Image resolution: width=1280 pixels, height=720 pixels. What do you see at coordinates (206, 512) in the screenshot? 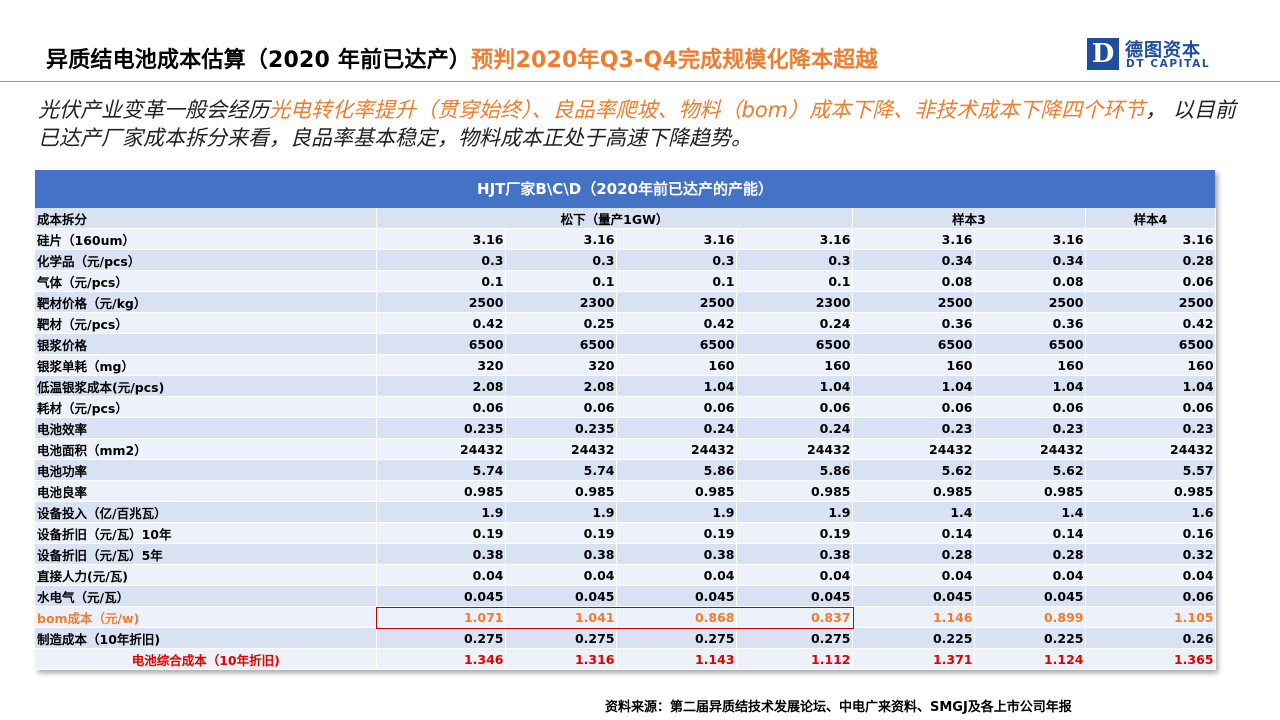
I see `row-label: 设备投入（亿/百兆瓦）` at bounding box center [206, 512].